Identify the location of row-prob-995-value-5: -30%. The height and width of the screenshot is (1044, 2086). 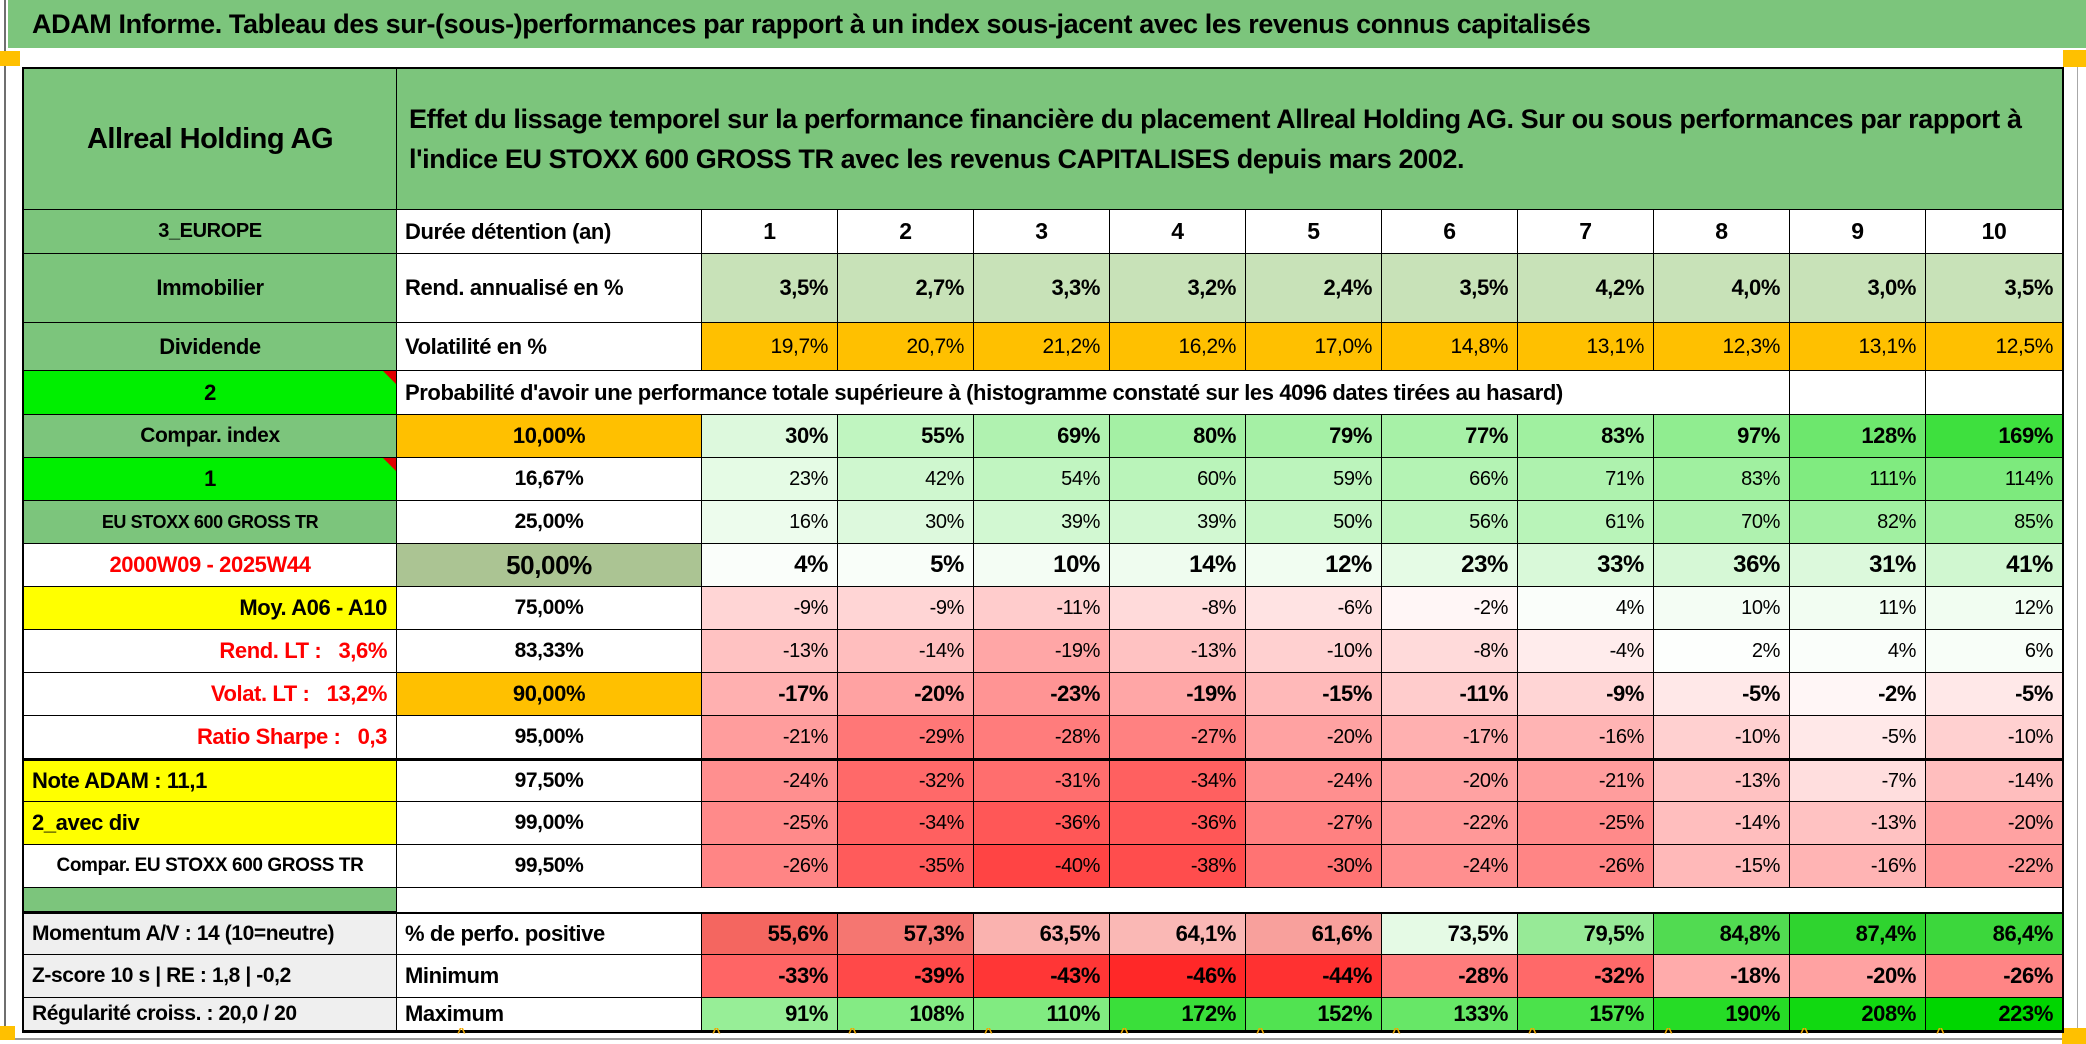
(1314, 866).